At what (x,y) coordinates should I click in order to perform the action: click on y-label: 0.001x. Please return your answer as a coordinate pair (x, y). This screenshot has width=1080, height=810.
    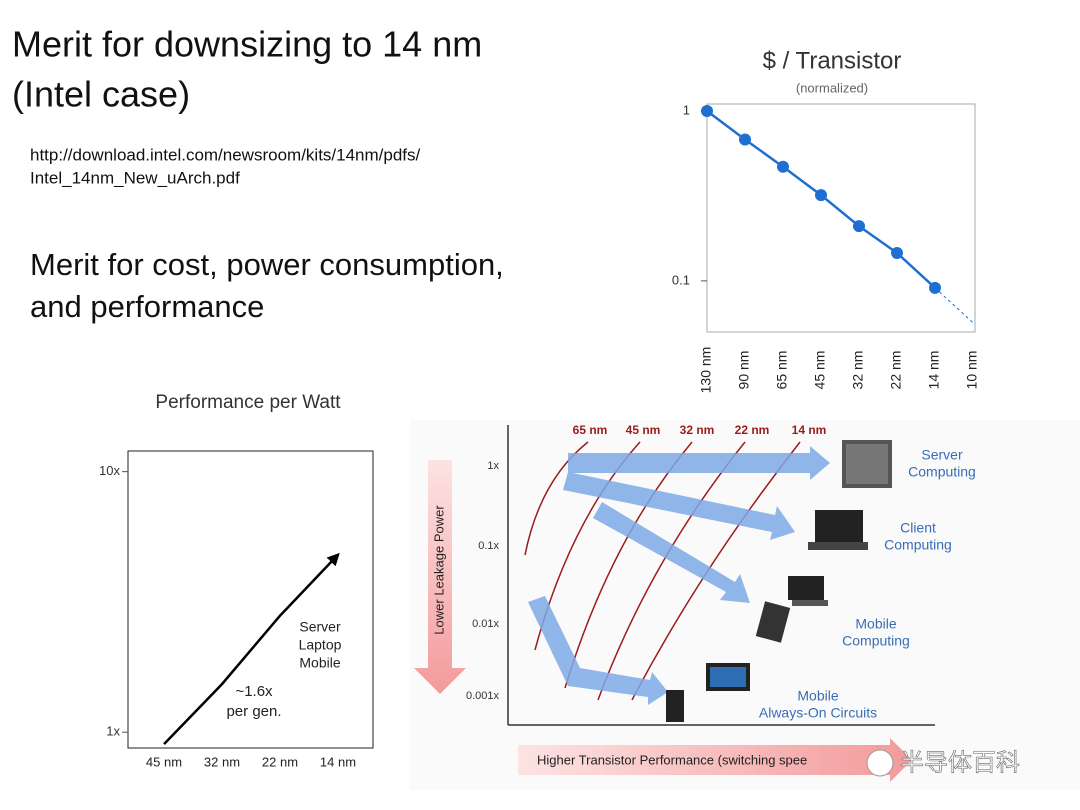
    Looking at the image, I should click on (483, 696).